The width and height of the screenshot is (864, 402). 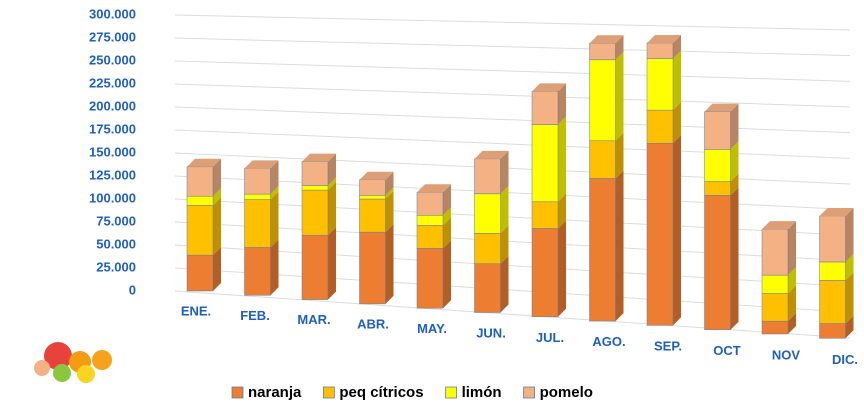 What do you see at coordinates (313, 319) in the screenshot?
I see `x-tick-label: MAR.` at bounding box center [313, 319].